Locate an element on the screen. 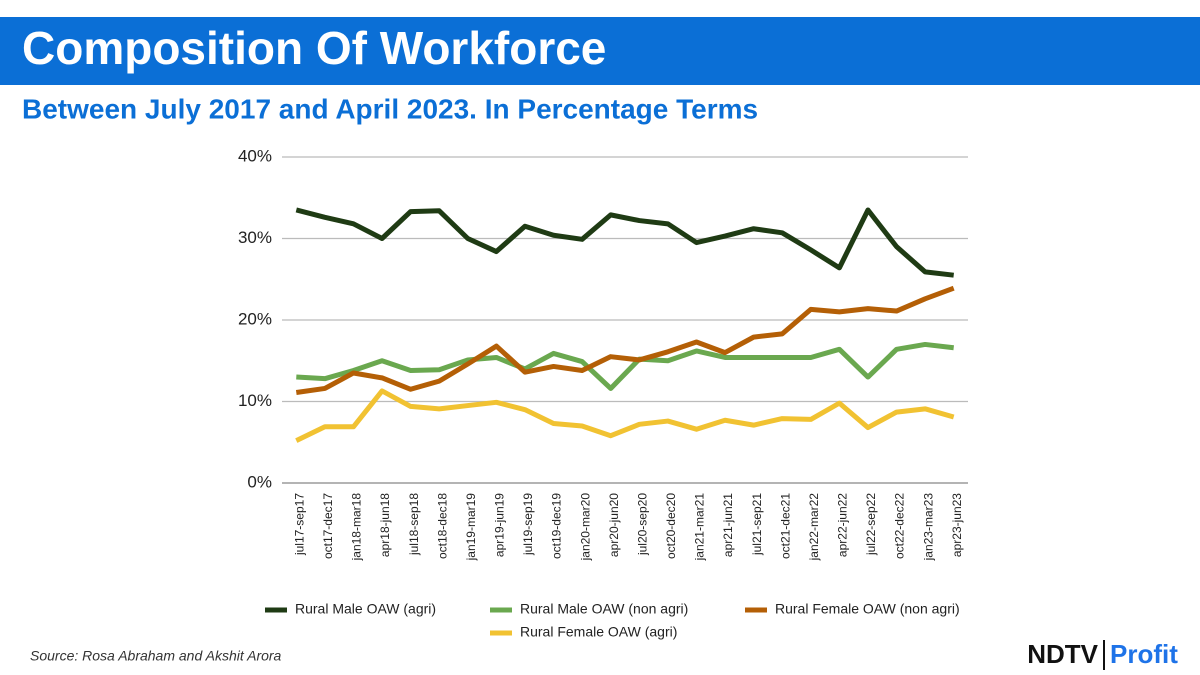 This screenshot has height=675, width=1200. legend-label: Rural Male OAW (non agri) is located at coordinates (604, 609).